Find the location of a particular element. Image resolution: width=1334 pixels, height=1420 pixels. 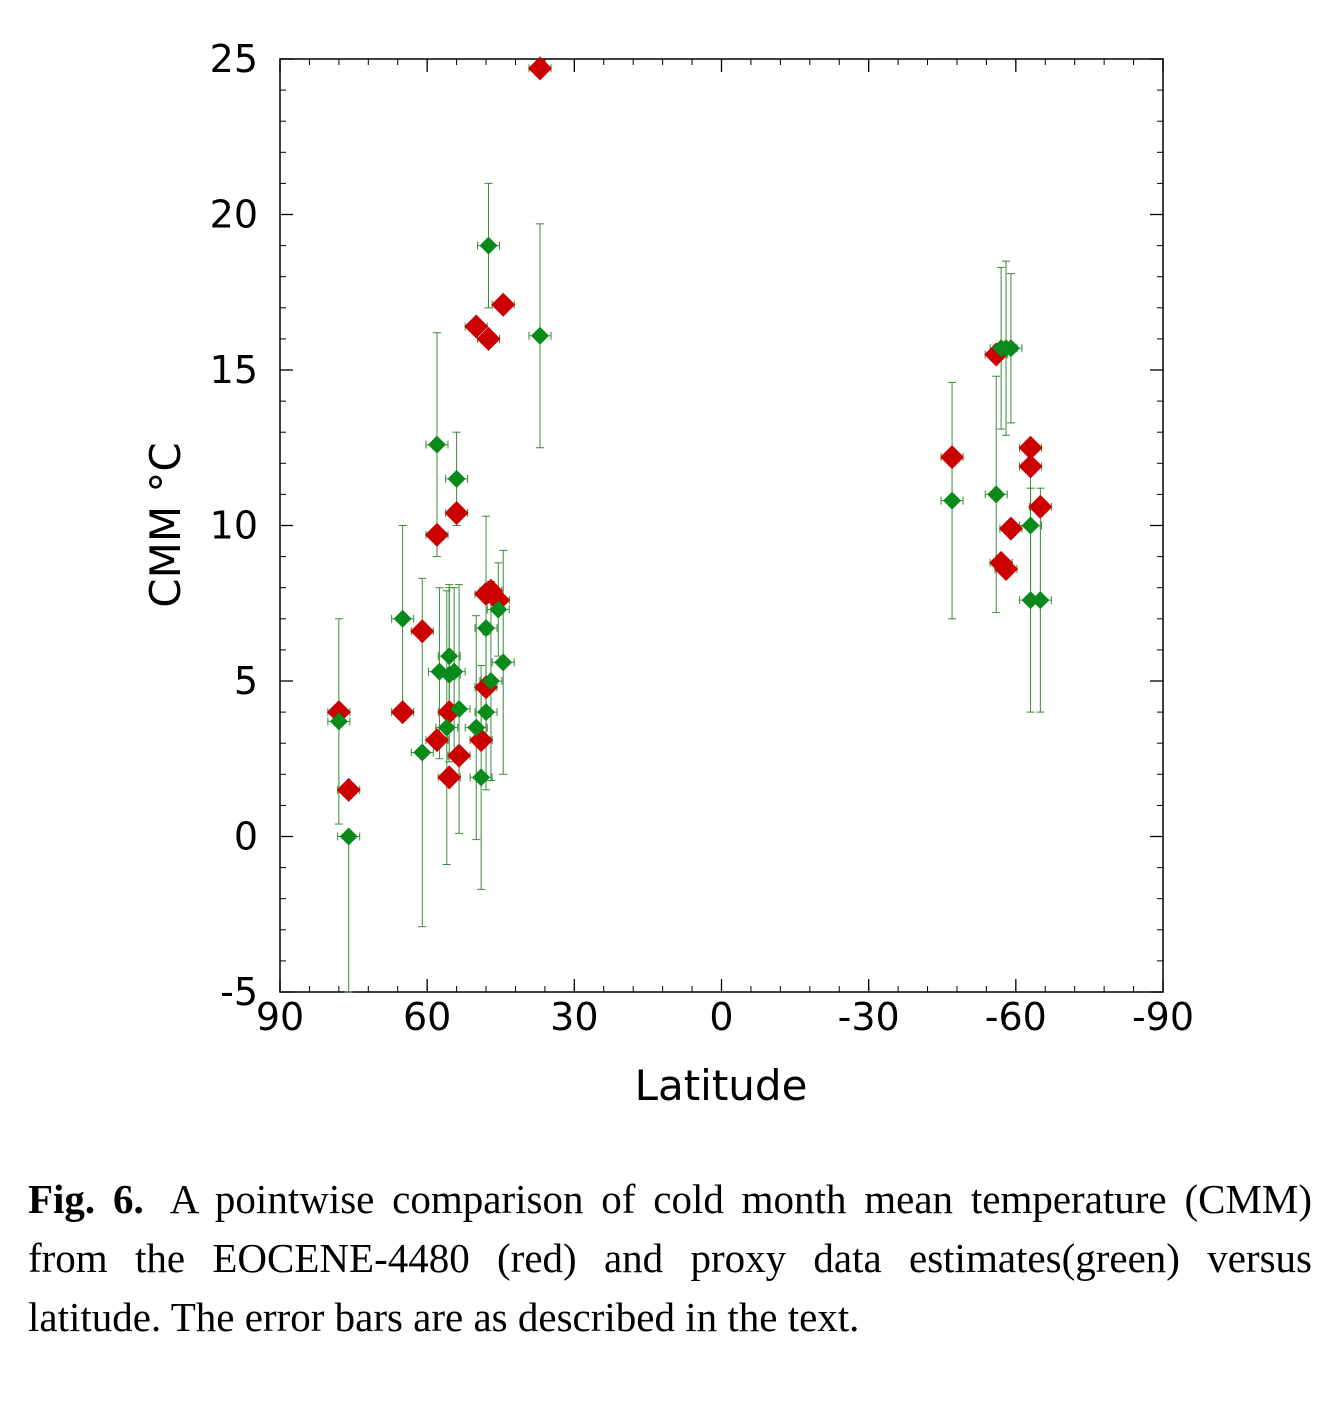

x-tick-label: 90 is located at coordinates (280, 1017).